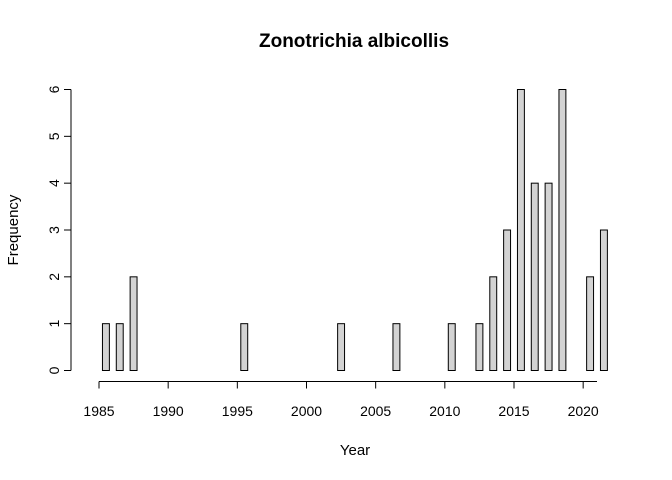 The width and height of the screenshot is (672, 480). Describe the element at coordinates (354, 41) in the screenshot. I see `chart-title: Zonotrichia albicollis` at that location.